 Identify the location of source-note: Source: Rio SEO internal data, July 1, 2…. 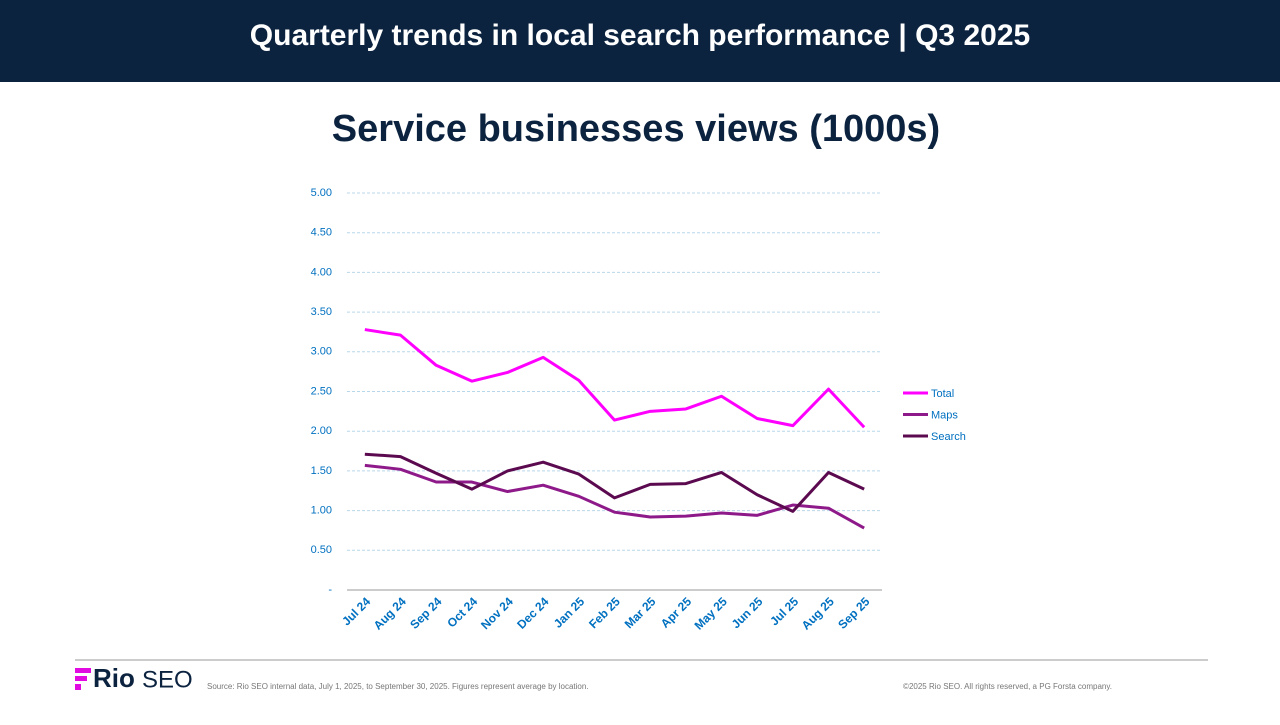
(398, 686).